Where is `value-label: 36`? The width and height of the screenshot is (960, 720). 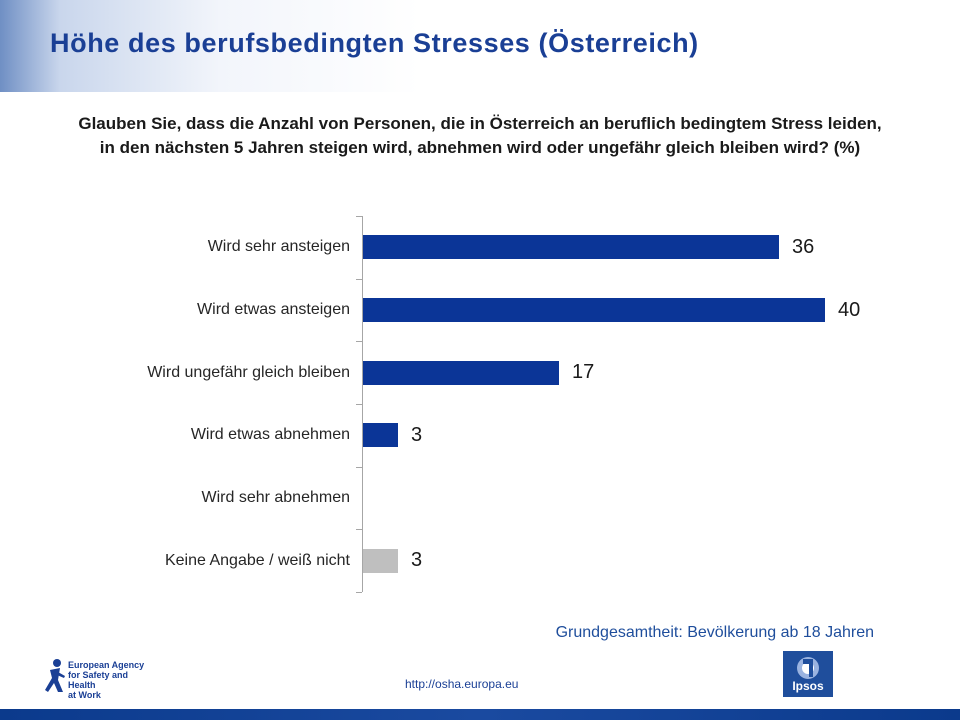 value-label: 36 is located at coordinates (803, 247).